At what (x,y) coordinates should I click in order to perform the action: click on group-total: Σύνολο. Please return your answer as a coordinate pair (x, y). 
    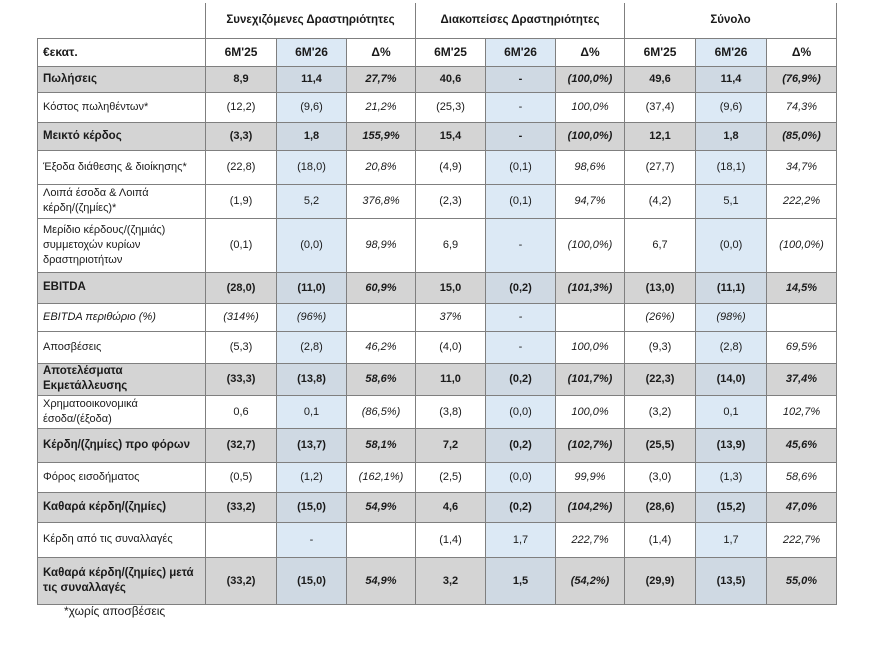
    Looking at the image, I should click on (730, 21).